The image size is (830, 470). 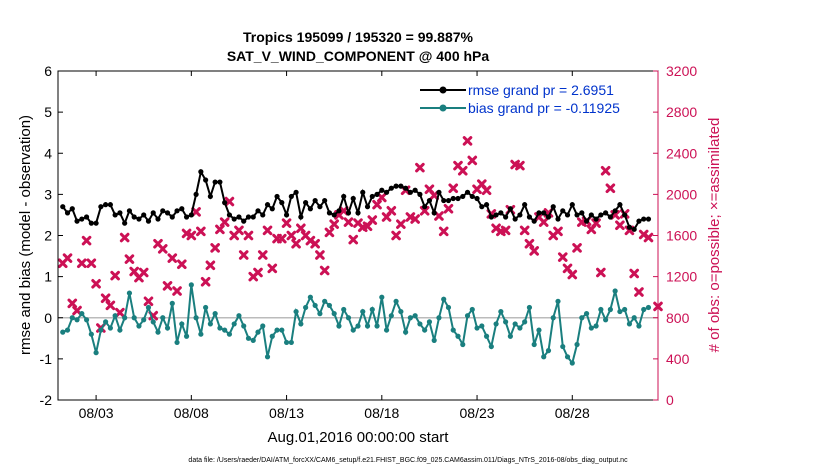 What do you see at coordinates (48, 318) in the screenshot?
I see `left-tick-label: 0` at bounding box center [48, 318].